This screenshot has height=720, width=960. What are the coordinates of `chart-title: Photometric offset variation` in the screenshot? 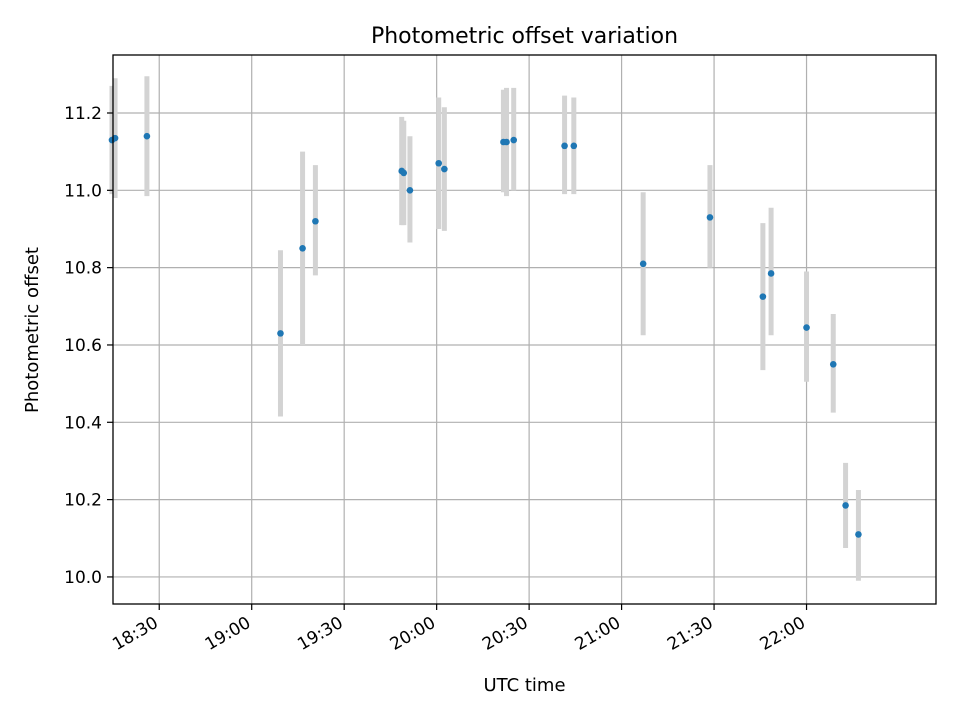 It's located at (524, 36).